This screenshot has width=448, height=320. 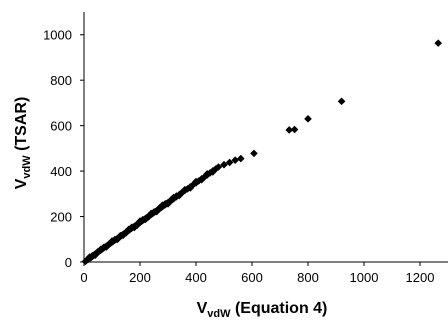 What do you see at coordinates (23, 143) in the screenshot?
I see `y-axis-title: VvdW (TSAR)` at bounding box center [23, 143].